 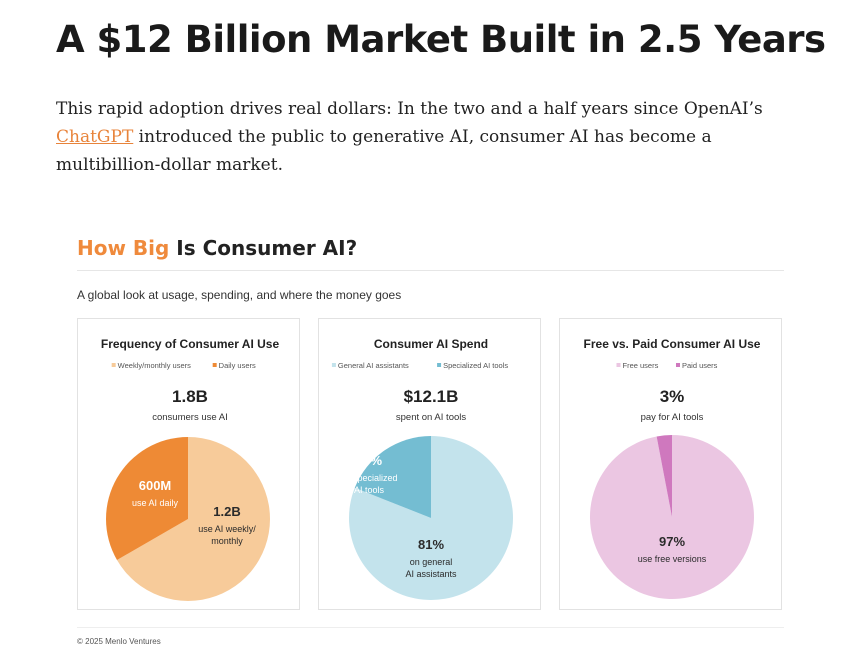 What do you see at coordinates (672, 344) in the screenshot?
I see `chart-title: Free vs. Paid Consumer AI Use` at bounding box center [672, 344].